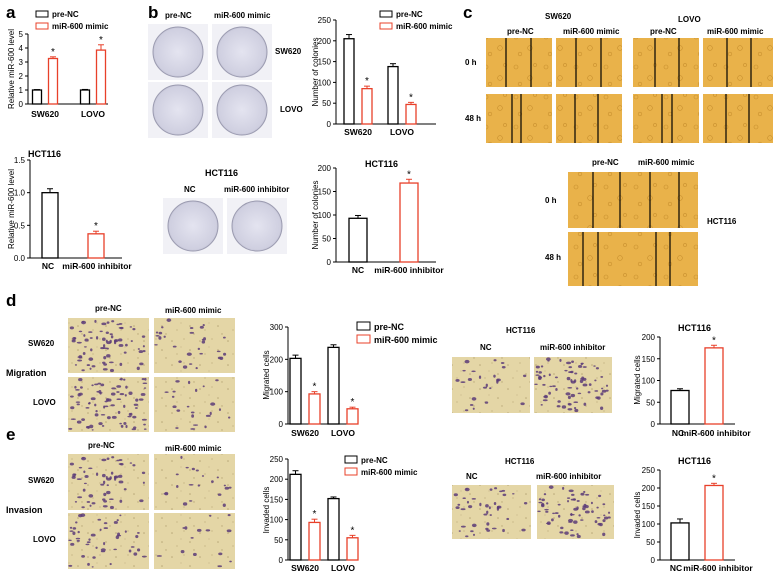 Image resolution: width=778 pixels, height=572 pixels. What do you see at coordinates (326, 239) in the screenshot?
I see `y-tick-label: 50` at bounding box center [326, 239].